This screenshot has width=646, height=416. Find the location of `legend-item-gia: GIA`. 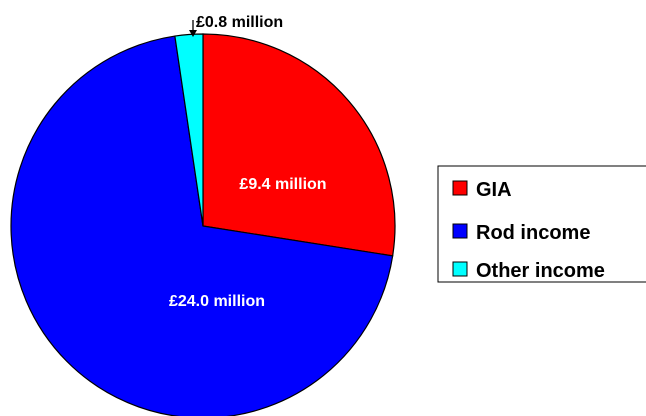

legend-item-gia: GIA is located at coordinates (482, 190).